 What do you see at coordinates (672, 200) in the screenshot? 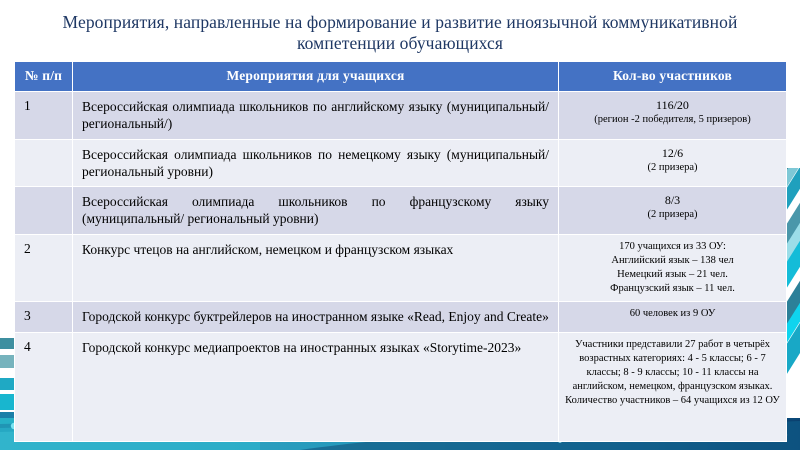
I see `participants-main: 8/3` at bounding box center [672, 200].